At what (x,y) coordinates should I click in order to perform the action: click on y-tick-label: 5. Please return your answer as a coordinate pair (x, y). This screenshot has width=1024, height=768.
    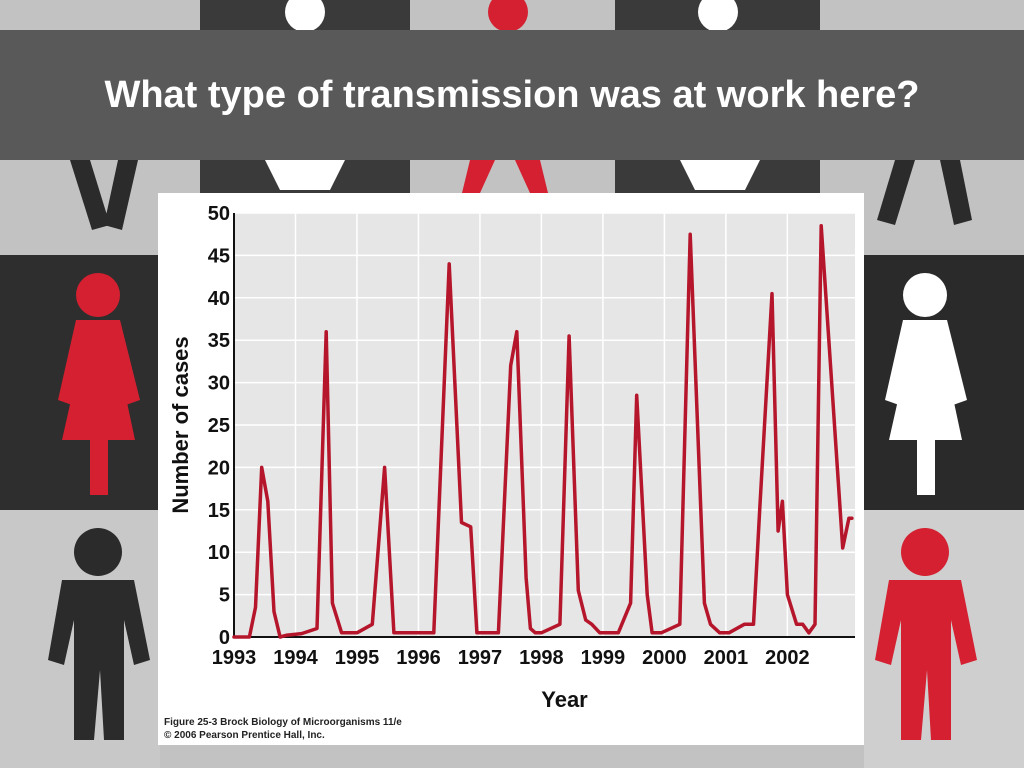
    Looking at the image, I should click on (224, 596).